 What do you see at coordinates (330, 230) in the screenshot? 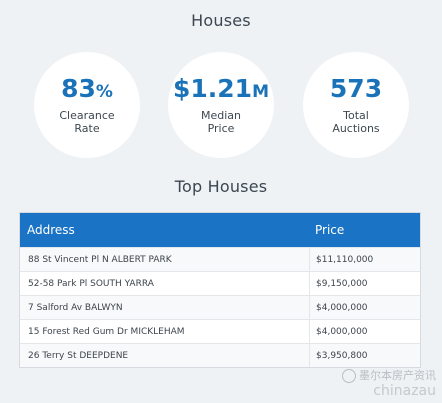
I see `price-column-header: Price` at bounding box center [330, 230].